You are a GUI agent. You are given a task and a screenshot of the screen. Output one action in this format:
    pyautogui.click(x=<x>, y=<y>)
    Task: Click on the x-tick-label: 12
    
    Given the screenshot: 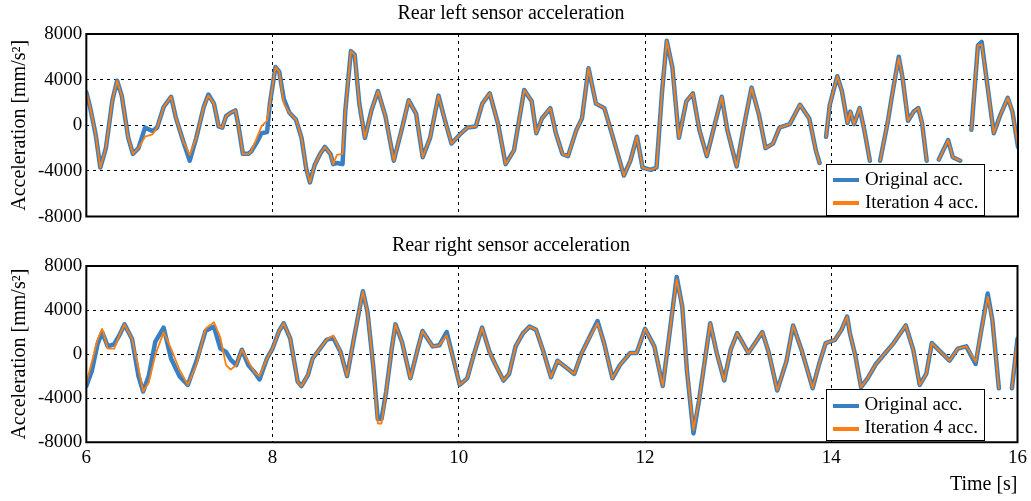 What is the action you would take?
    pyautogui.click(x=645, y=456)
    